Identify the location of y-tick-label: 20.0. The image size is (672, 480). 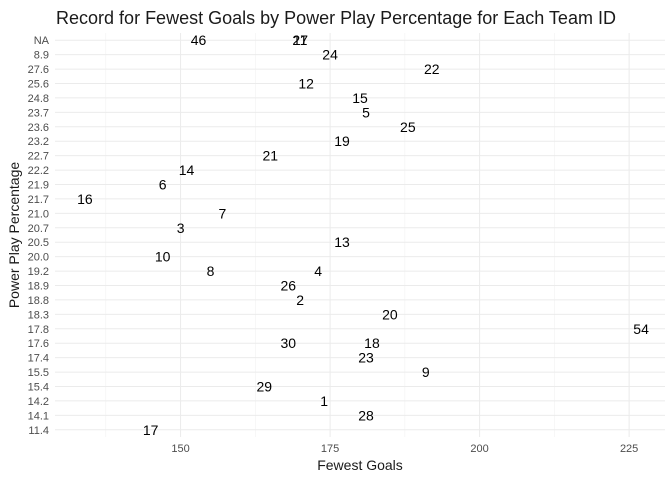
(38, 258).